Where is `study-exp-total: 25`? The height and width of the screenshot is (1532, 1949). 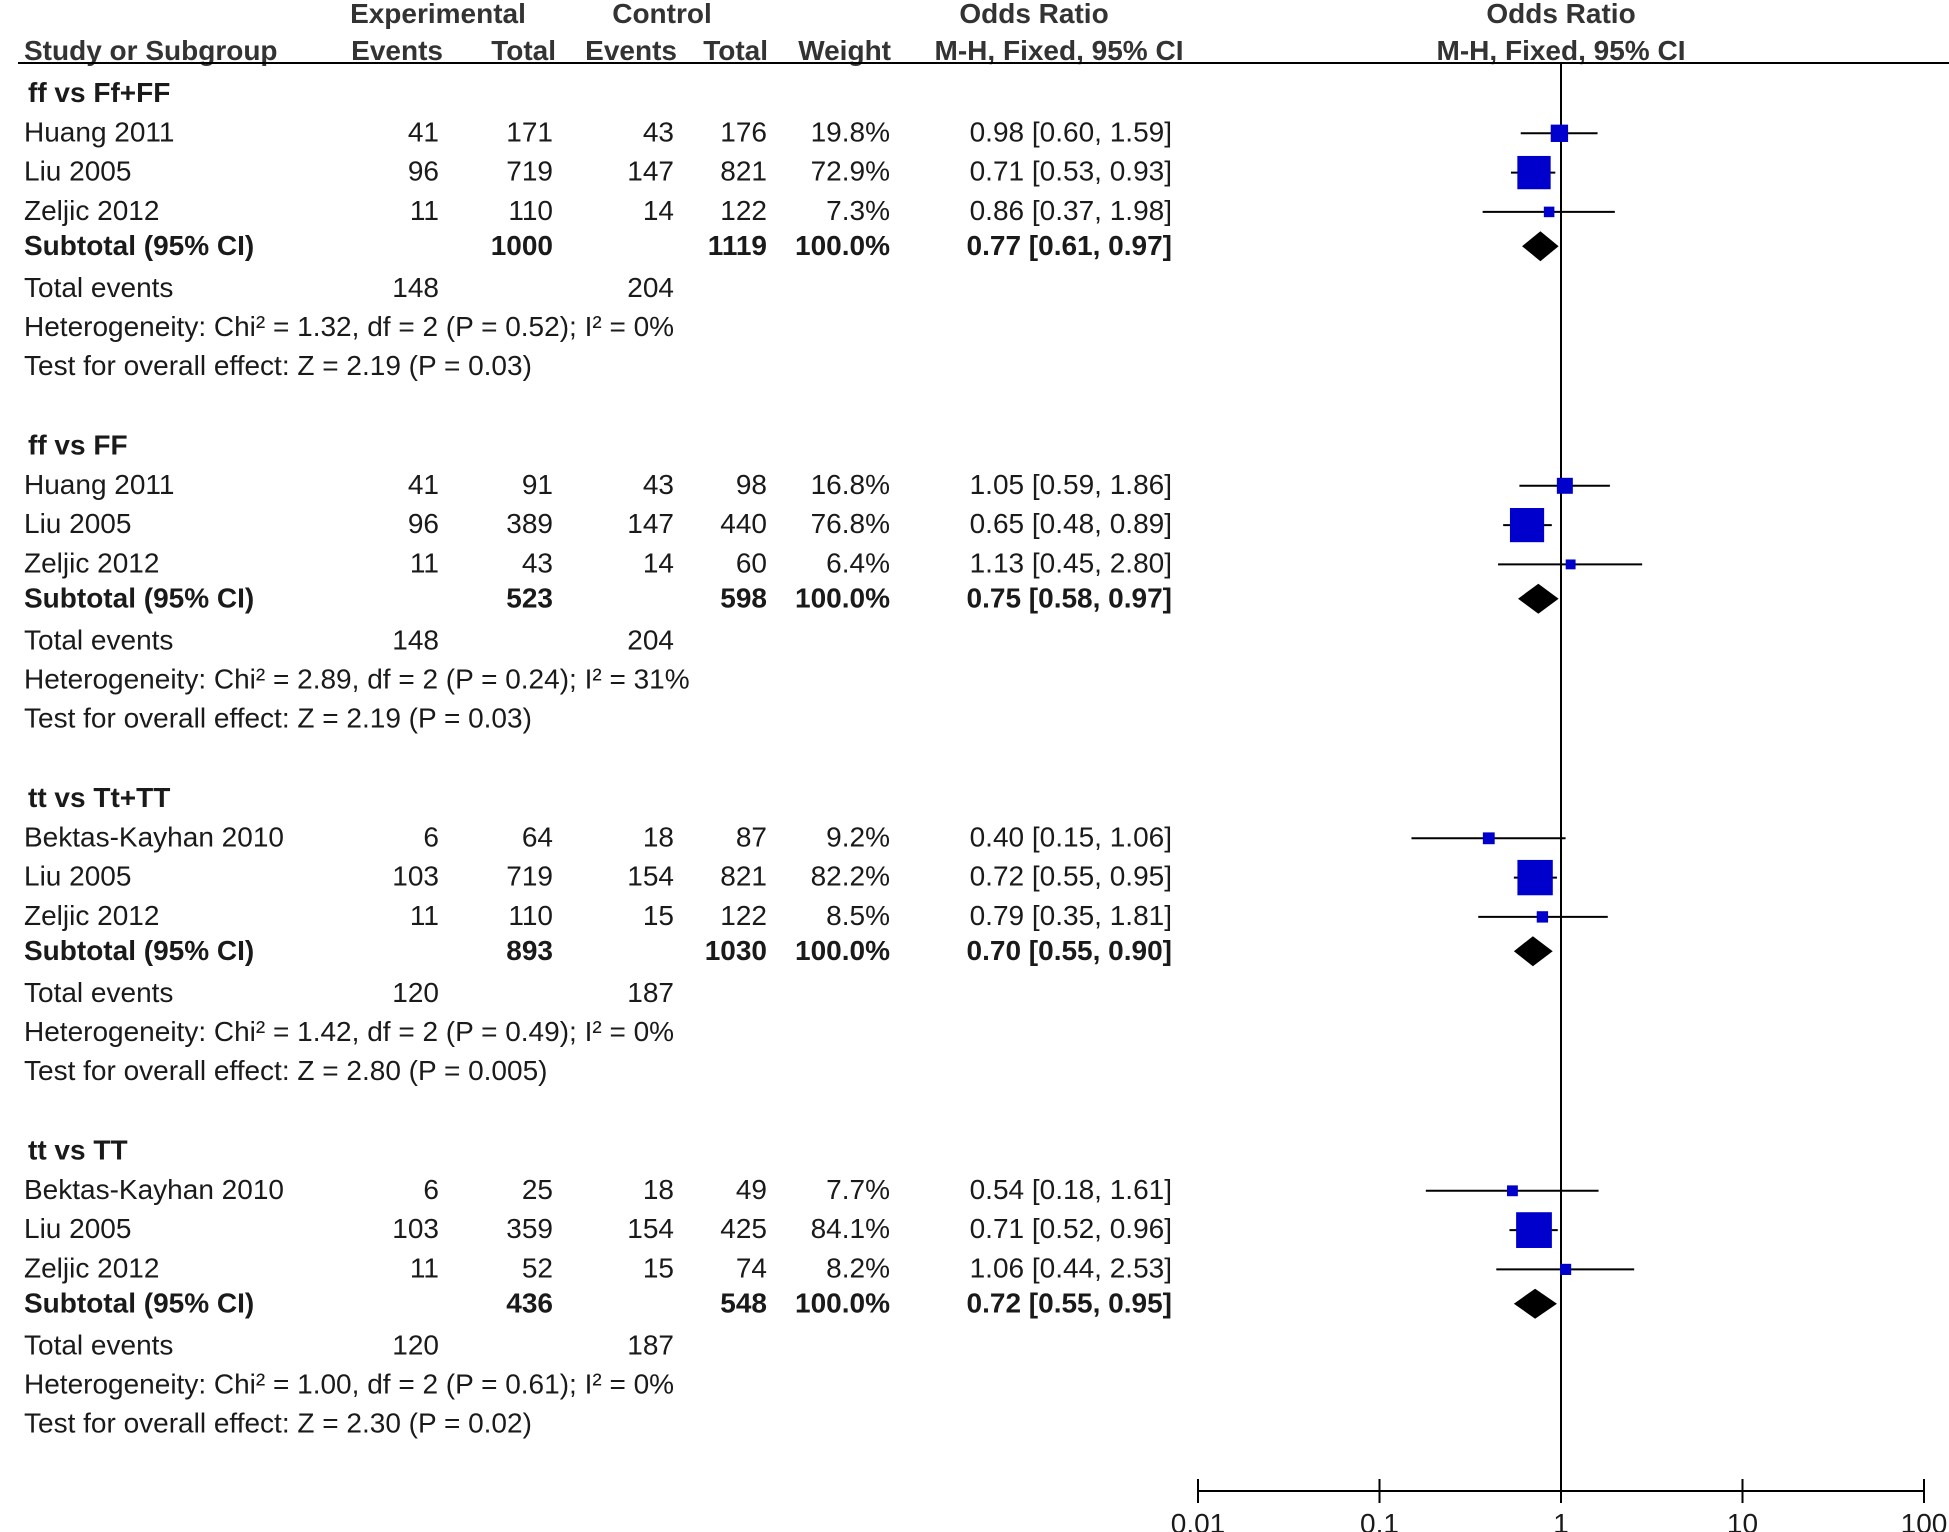
study-exp-total: 25 is located at coordinates (537, 1189).